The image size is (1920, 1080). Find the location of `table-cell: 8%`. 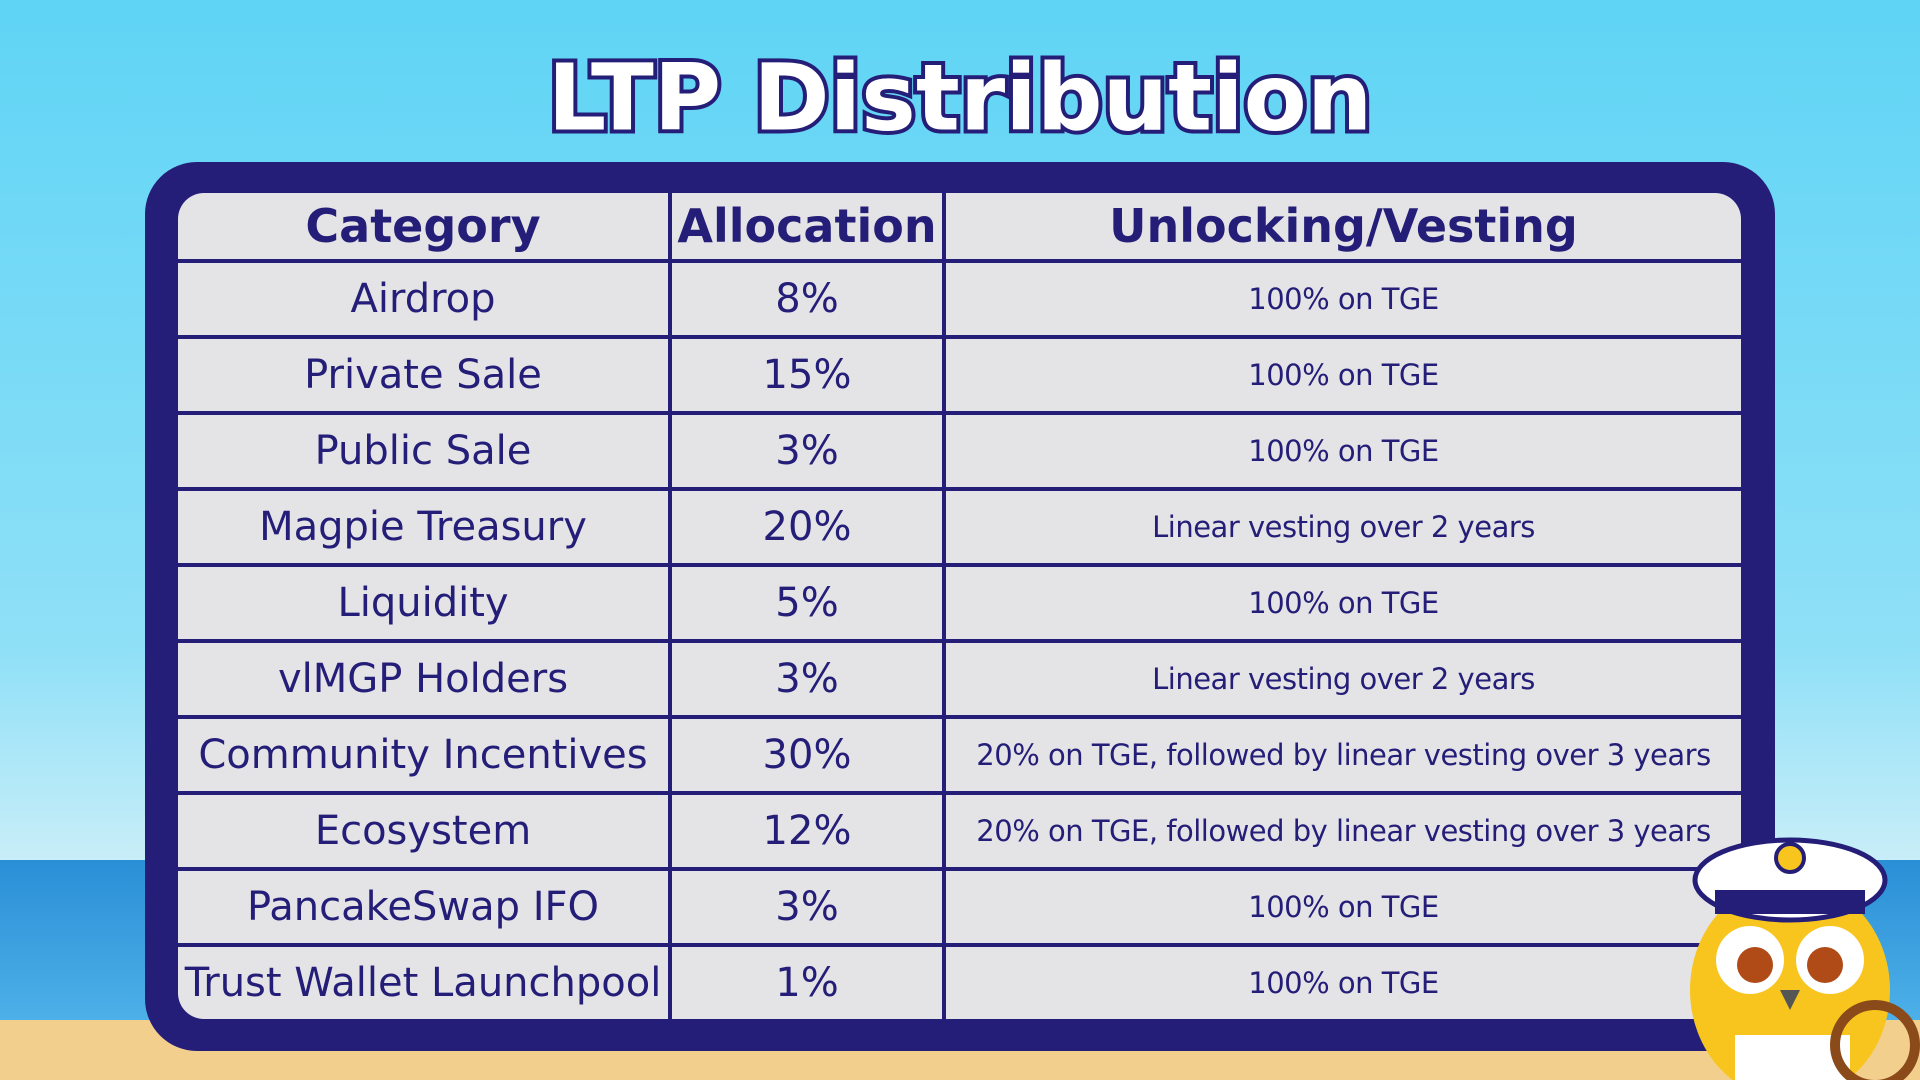

table-cell: 8% is located at coordinates (807, 299).